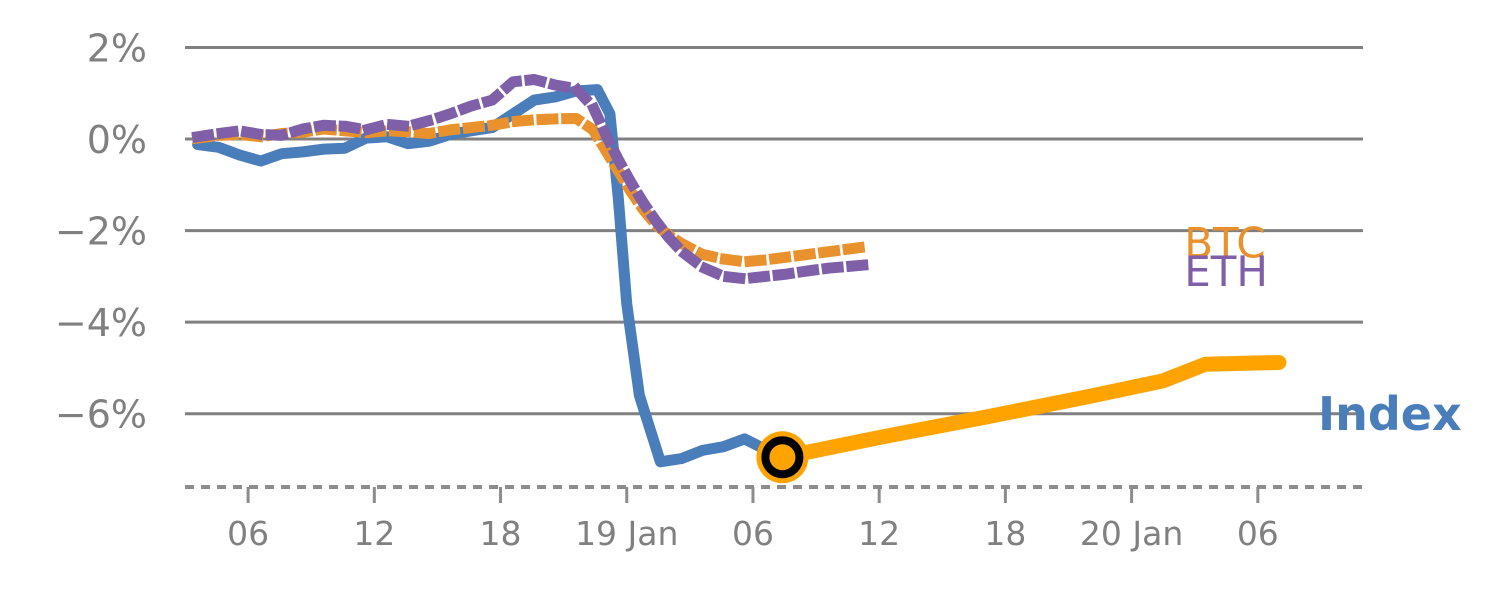 Image resolution: width=1500 pixels, height=600 pixels. Describe the element at coordinates (501, 533) in the screenshot. I see `x-tick-label-2: 18` at that location.